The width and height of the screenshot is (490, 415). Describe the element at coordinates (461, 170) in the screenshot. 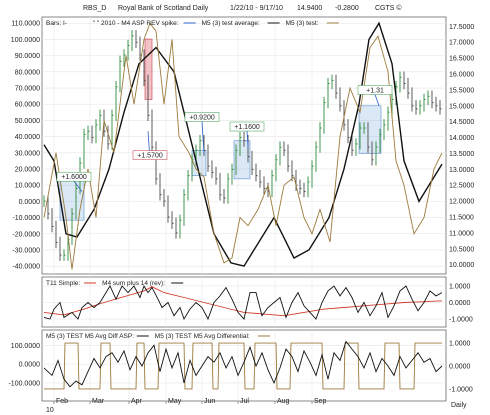

I see `right-tick-label: 13.0000` at that location.